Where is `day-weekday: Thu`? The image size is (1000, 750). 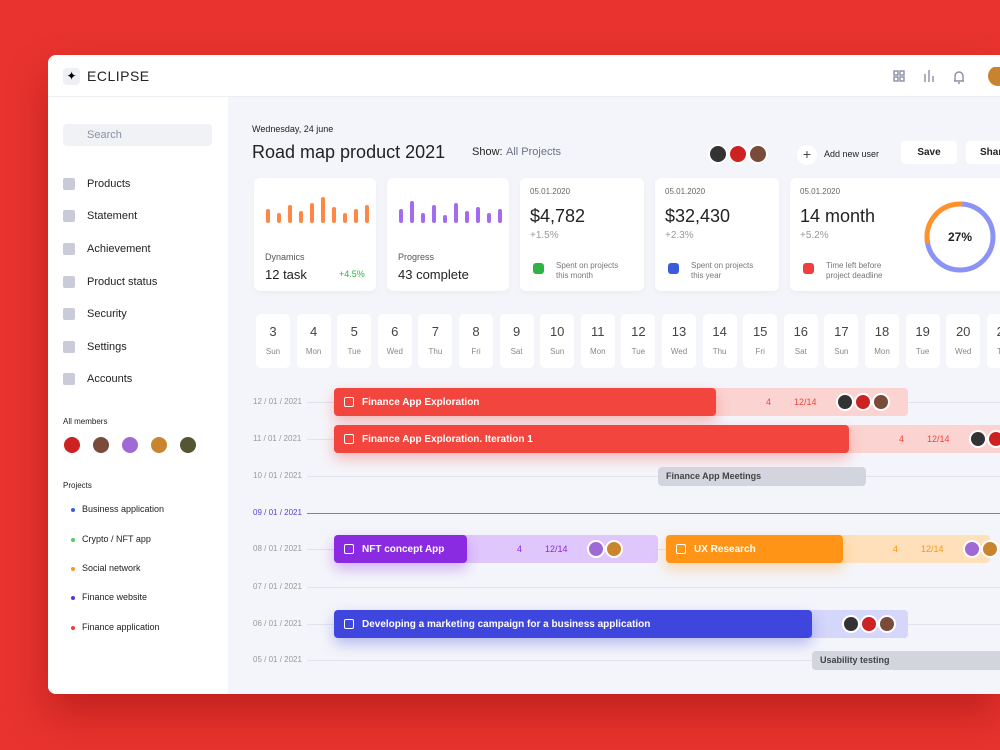
day-weekday: Thu is located at coordinates (719, 351).